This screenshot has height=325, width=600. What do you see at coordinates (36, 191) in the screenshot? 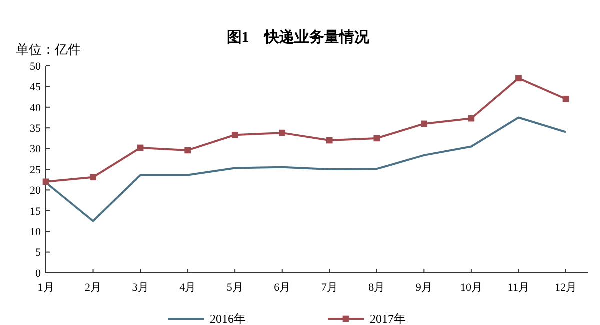
I see `y-tick-label: 20` at bounding box center [36, 191].